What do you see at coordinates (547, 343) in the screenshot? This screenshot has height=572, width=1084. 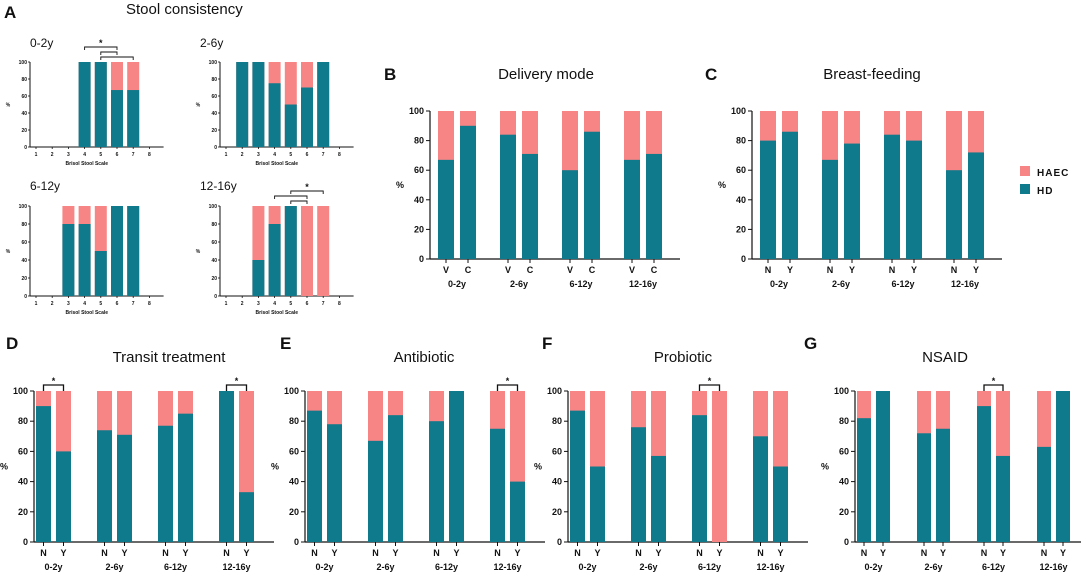 I see `panel-label-f: F` at bounding box center [547, 343].